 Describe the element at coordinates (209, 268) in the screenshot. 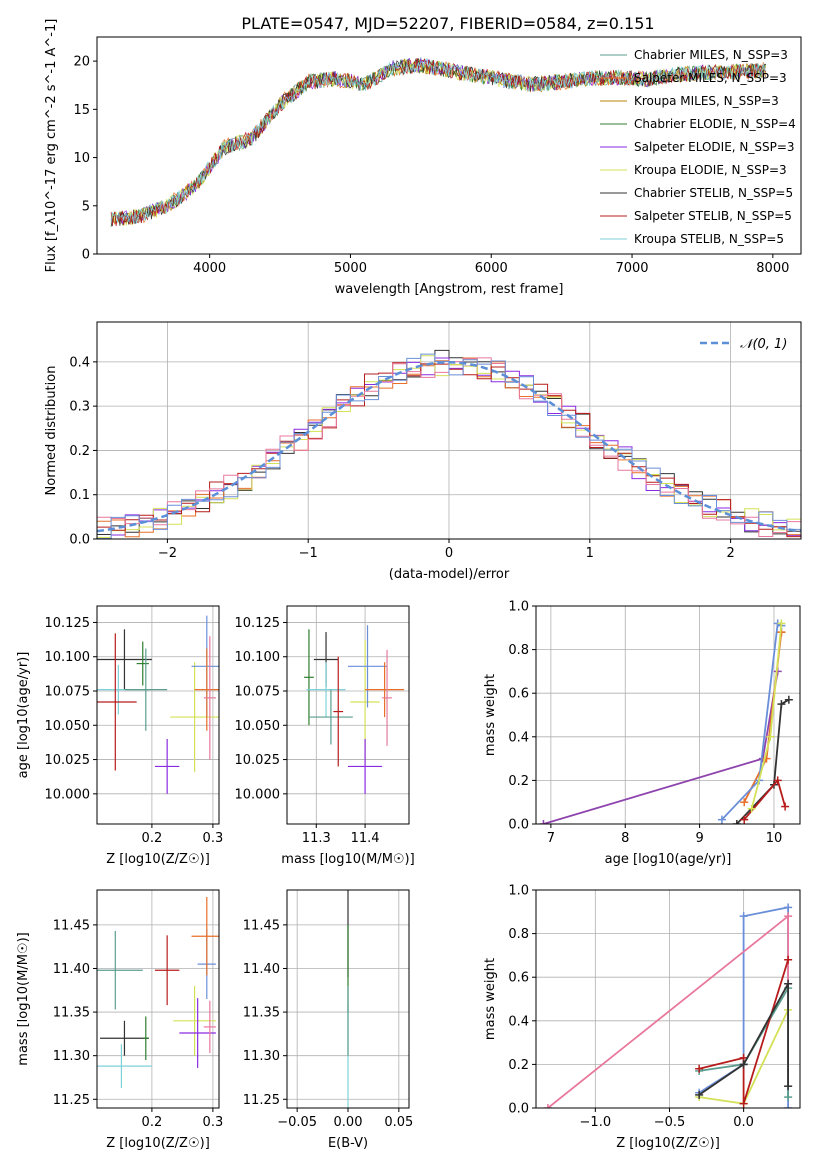

I see `x-tick-label: 4000` at that location.